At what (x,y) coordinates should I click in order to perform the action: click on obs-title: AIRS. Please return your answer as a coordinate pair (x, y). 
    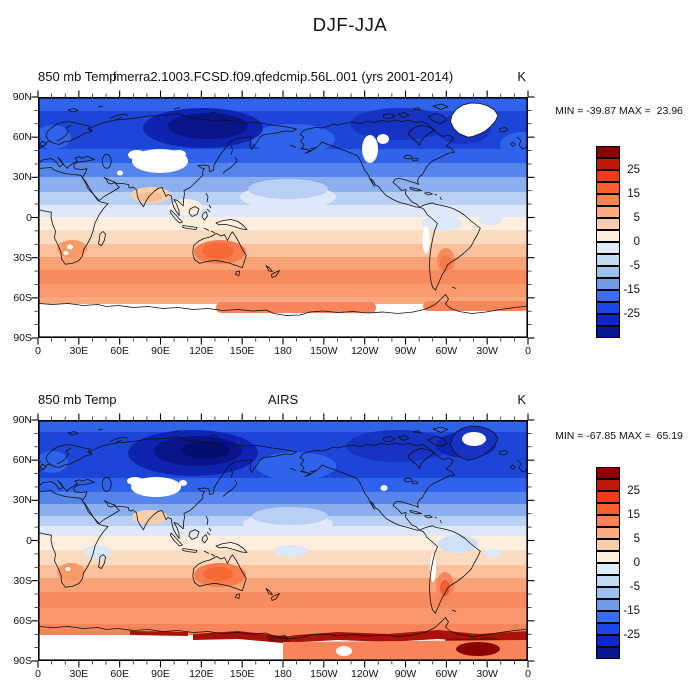
    Looking at the image, I should click on (283, 399).